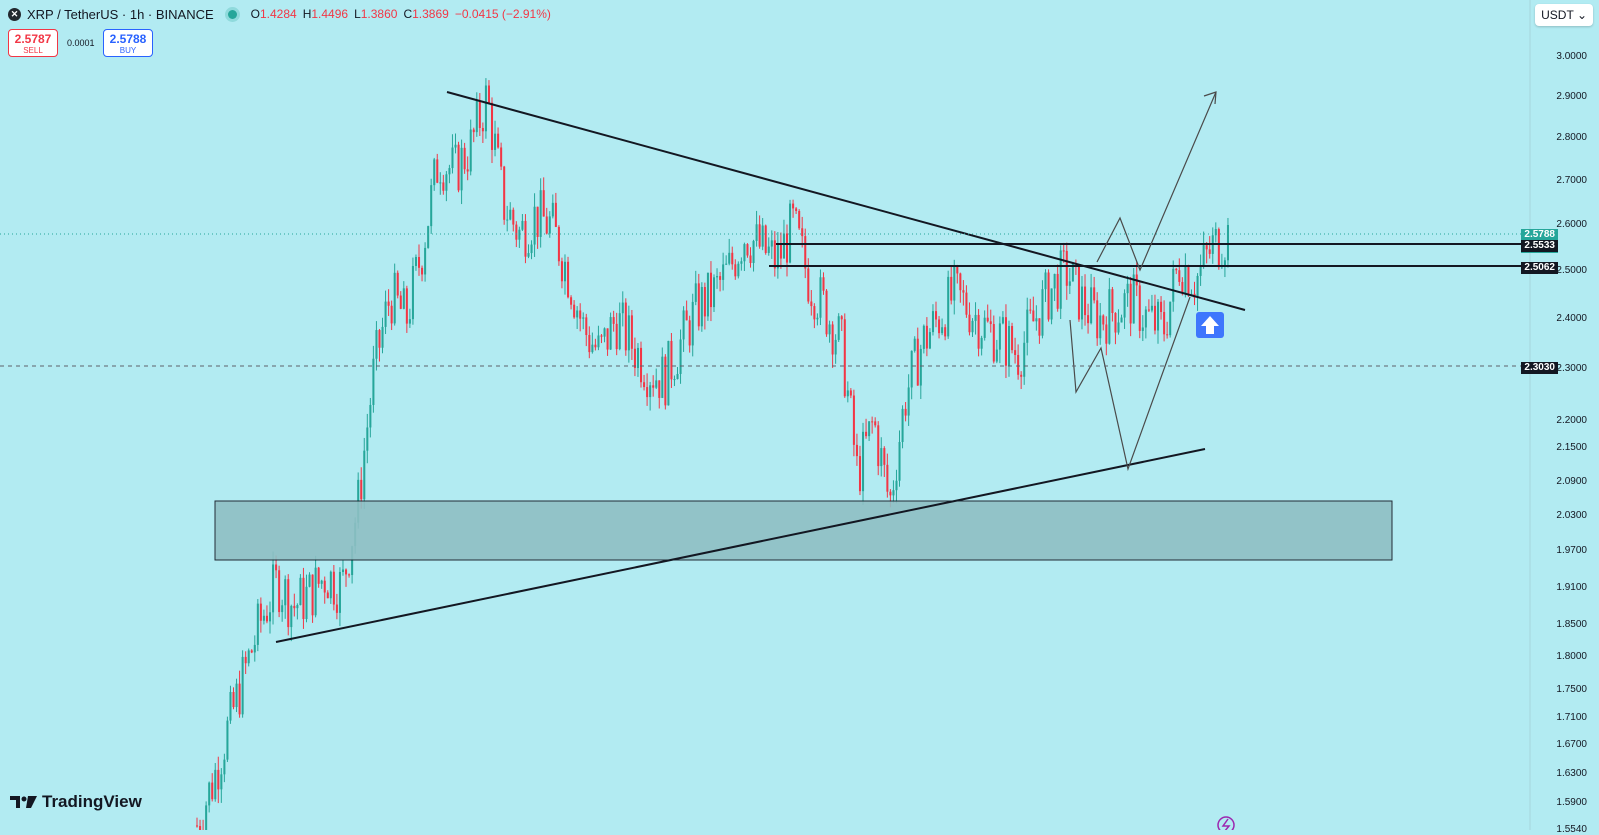  I want to click on buy-button: 2.5788 BUY, so click(128, 43).